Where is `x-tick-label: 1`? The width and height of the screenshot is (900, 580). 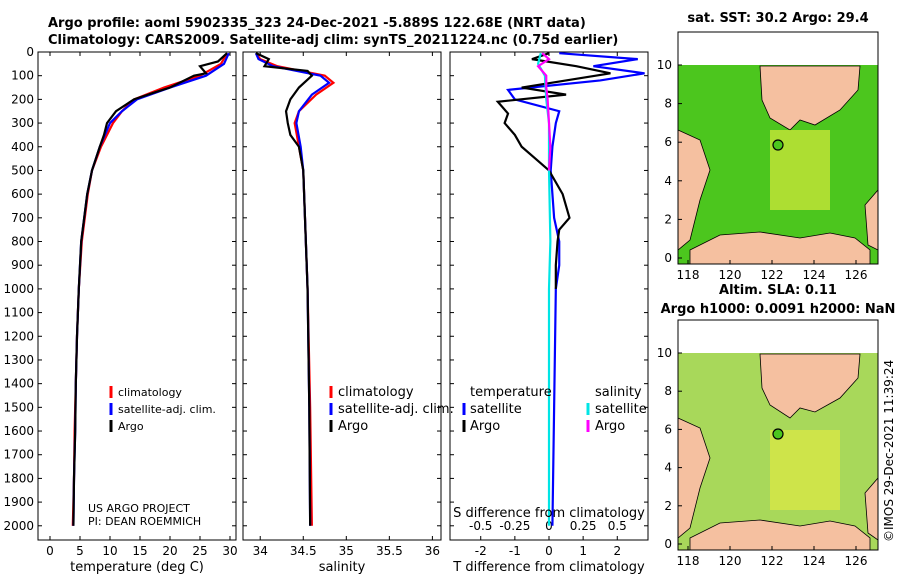 x-tick-label: 1 is located at coordinates (583, 551).